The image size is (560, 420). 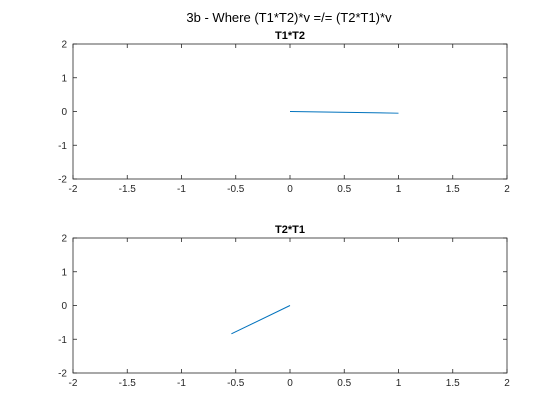 What do you see at coordinates (290, 36) in the screenshot?
I see `subplot-title: T1*T2` at bounding box center [290, 36].